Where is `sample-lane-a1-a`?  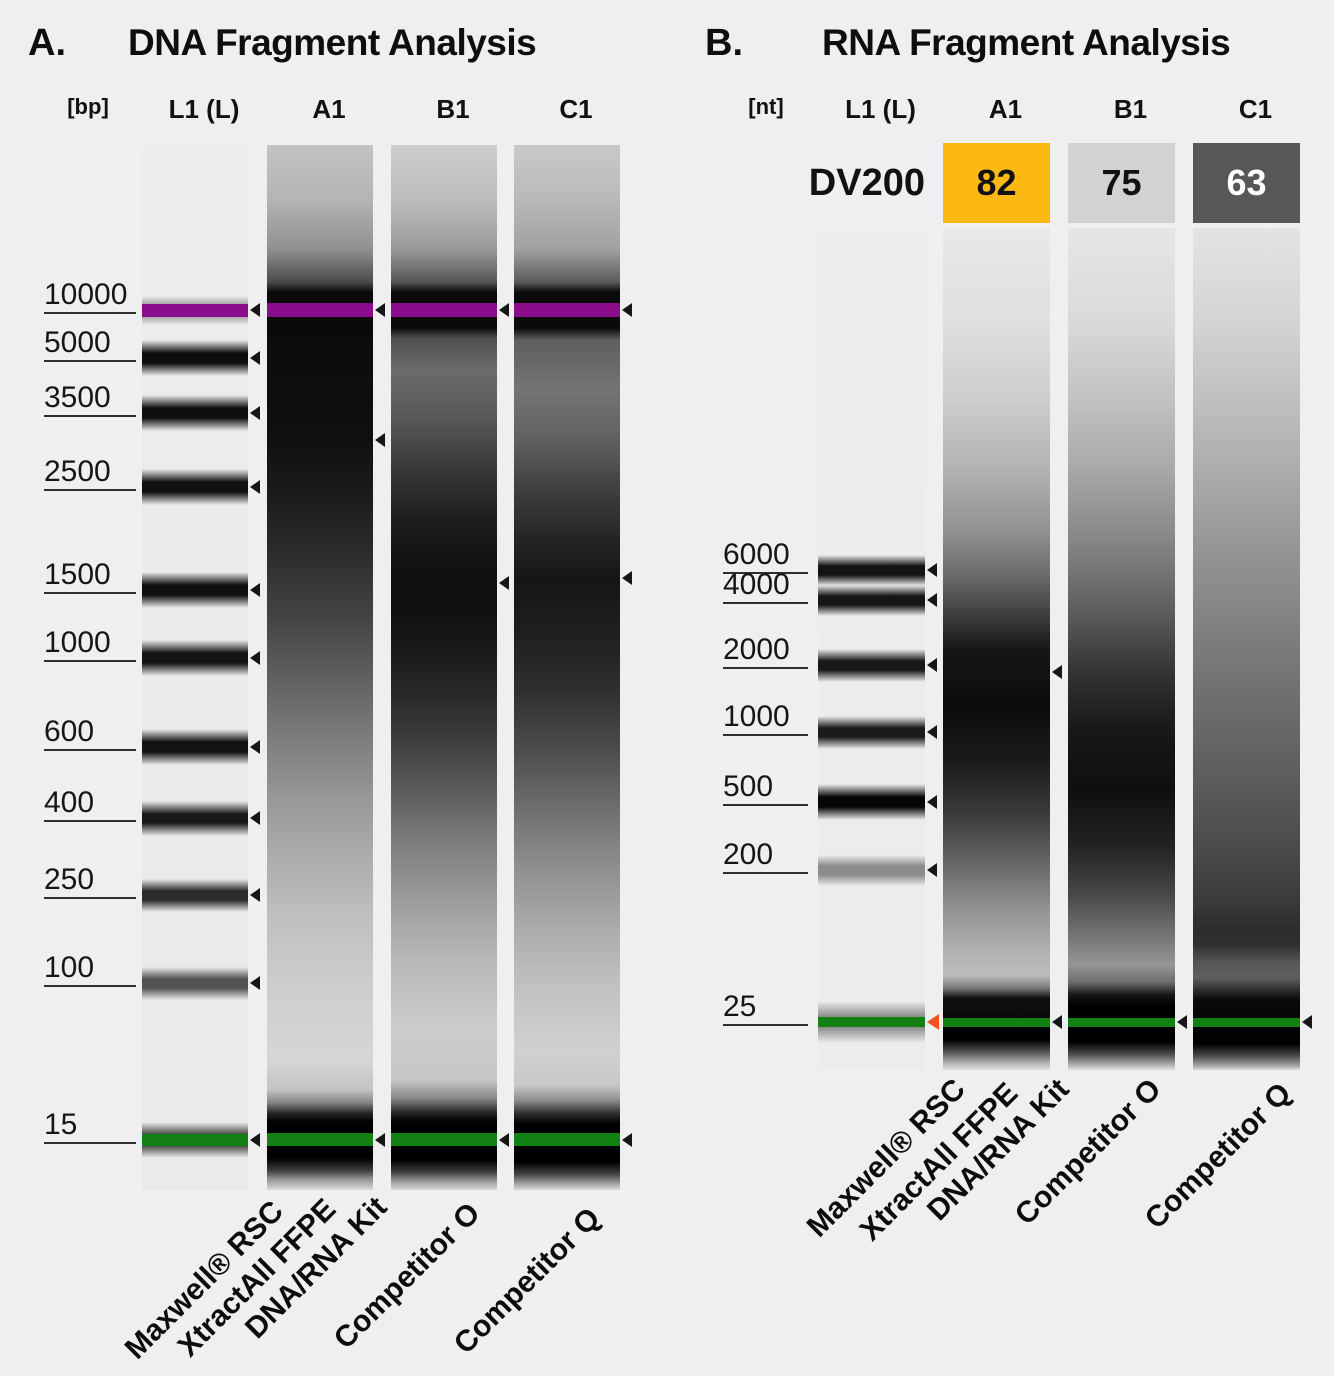
sample-lane-a1-a is located at coordinates (320, 667).